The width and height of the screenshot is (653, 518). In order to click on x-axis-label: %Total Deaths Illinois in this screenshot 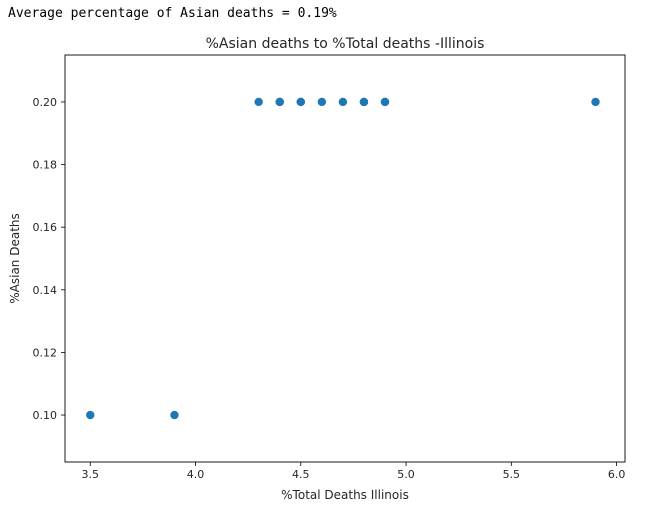, I will do `click(345, 495)`.